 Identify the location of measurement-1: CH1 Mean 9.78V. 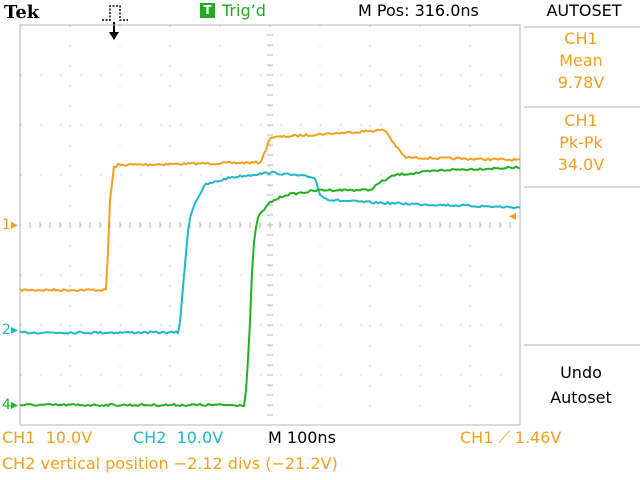
(581, 61).